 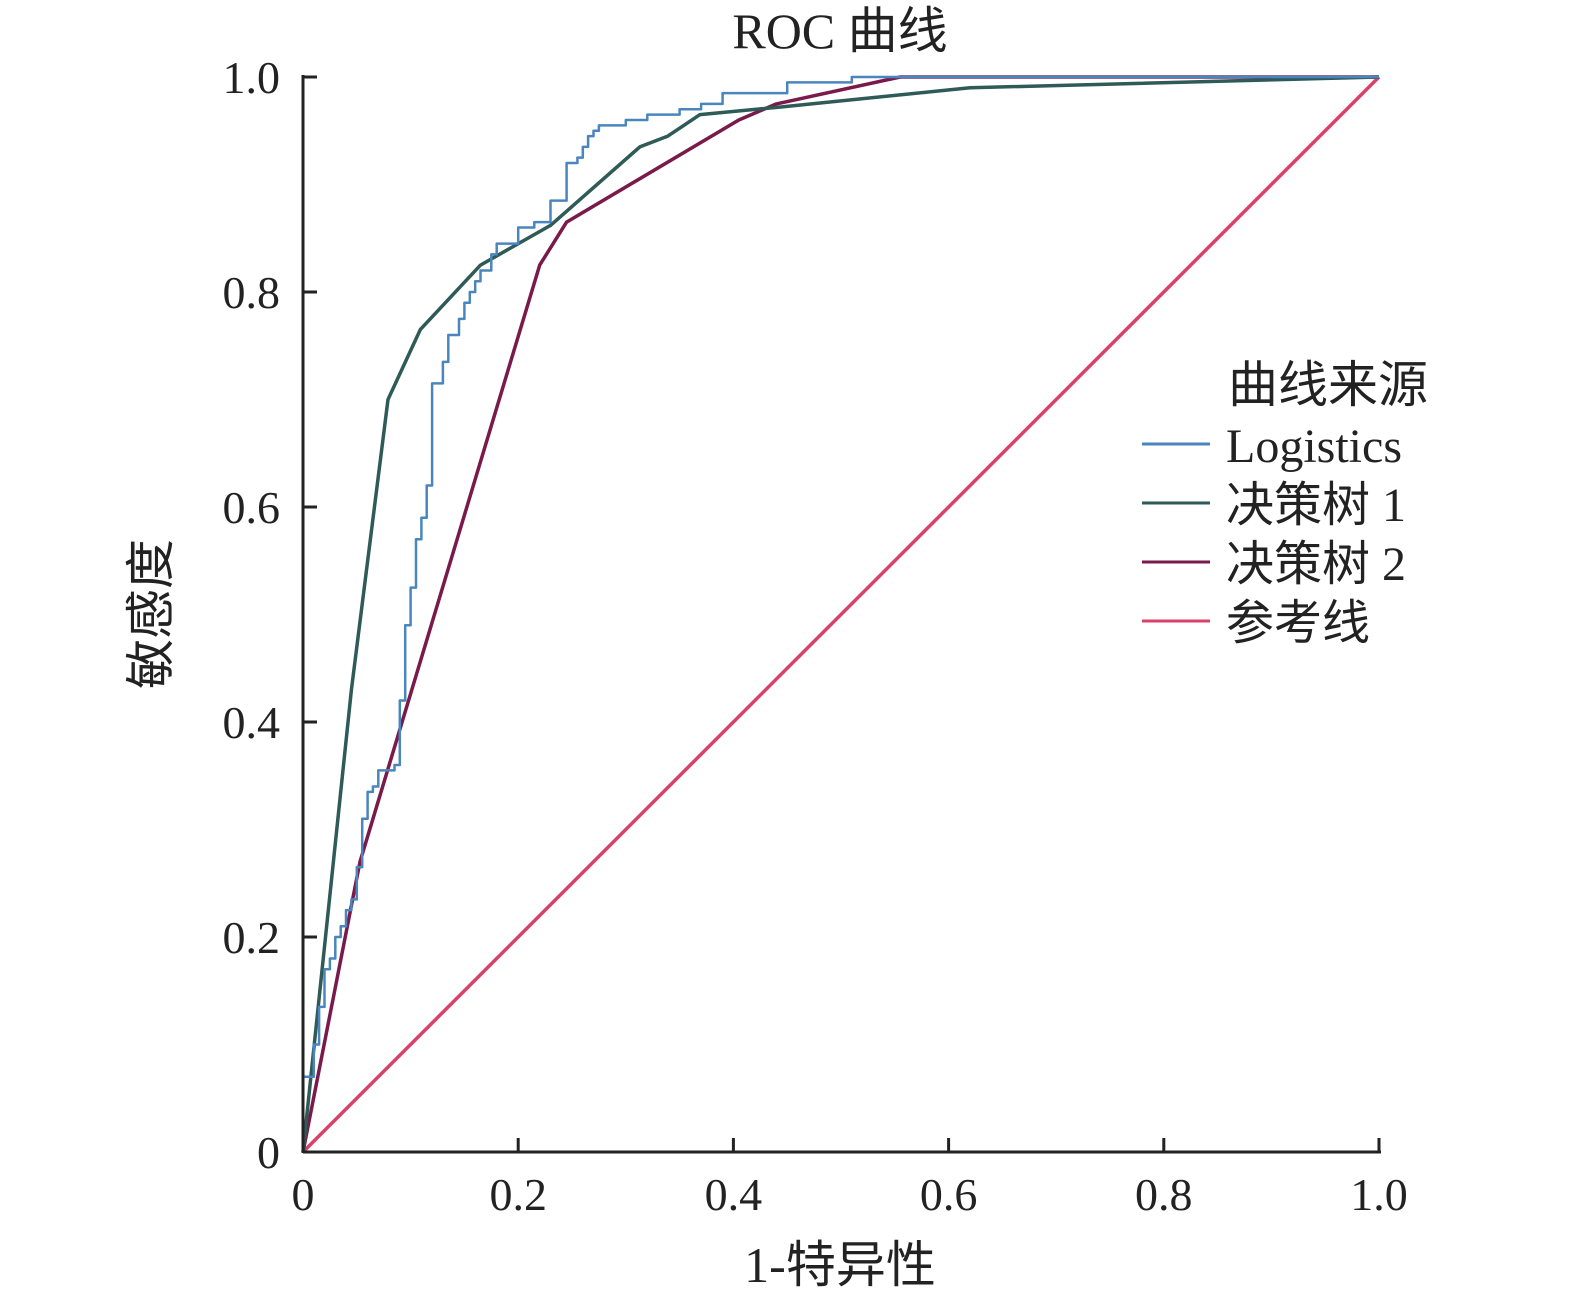 I want to click on legend-label: 决策树 1, so click(x=1316, y=505).